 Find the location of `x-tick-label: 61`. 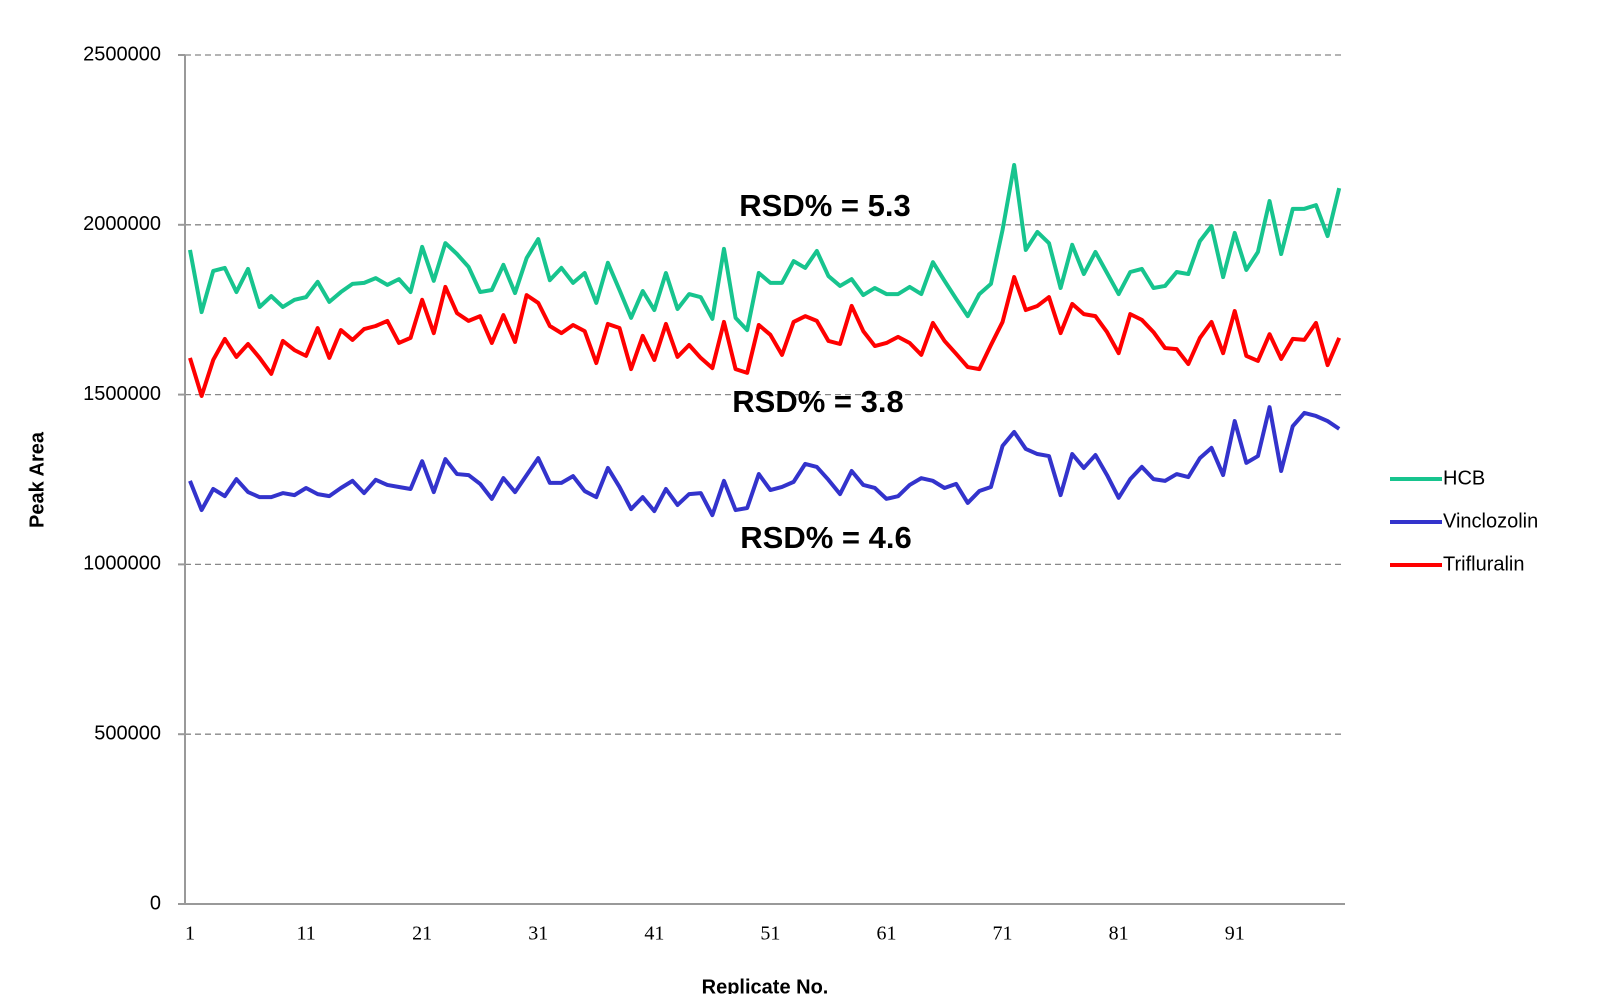

x-tick-label: 61 is located at coordinates (886, 934).